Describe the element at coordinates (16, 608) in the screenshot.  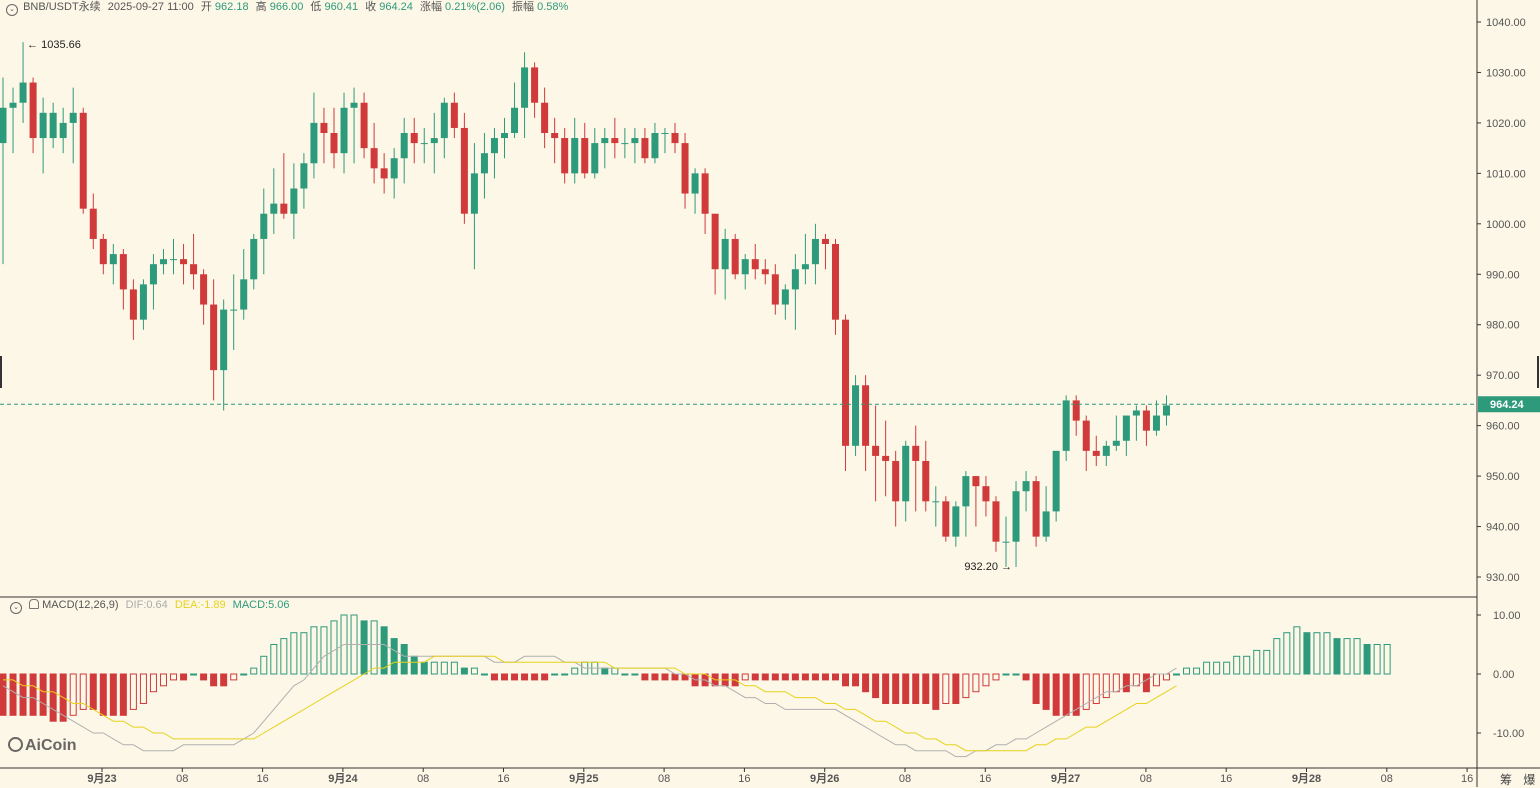
I see `macd-collapse-icon: ⌄` at that location.